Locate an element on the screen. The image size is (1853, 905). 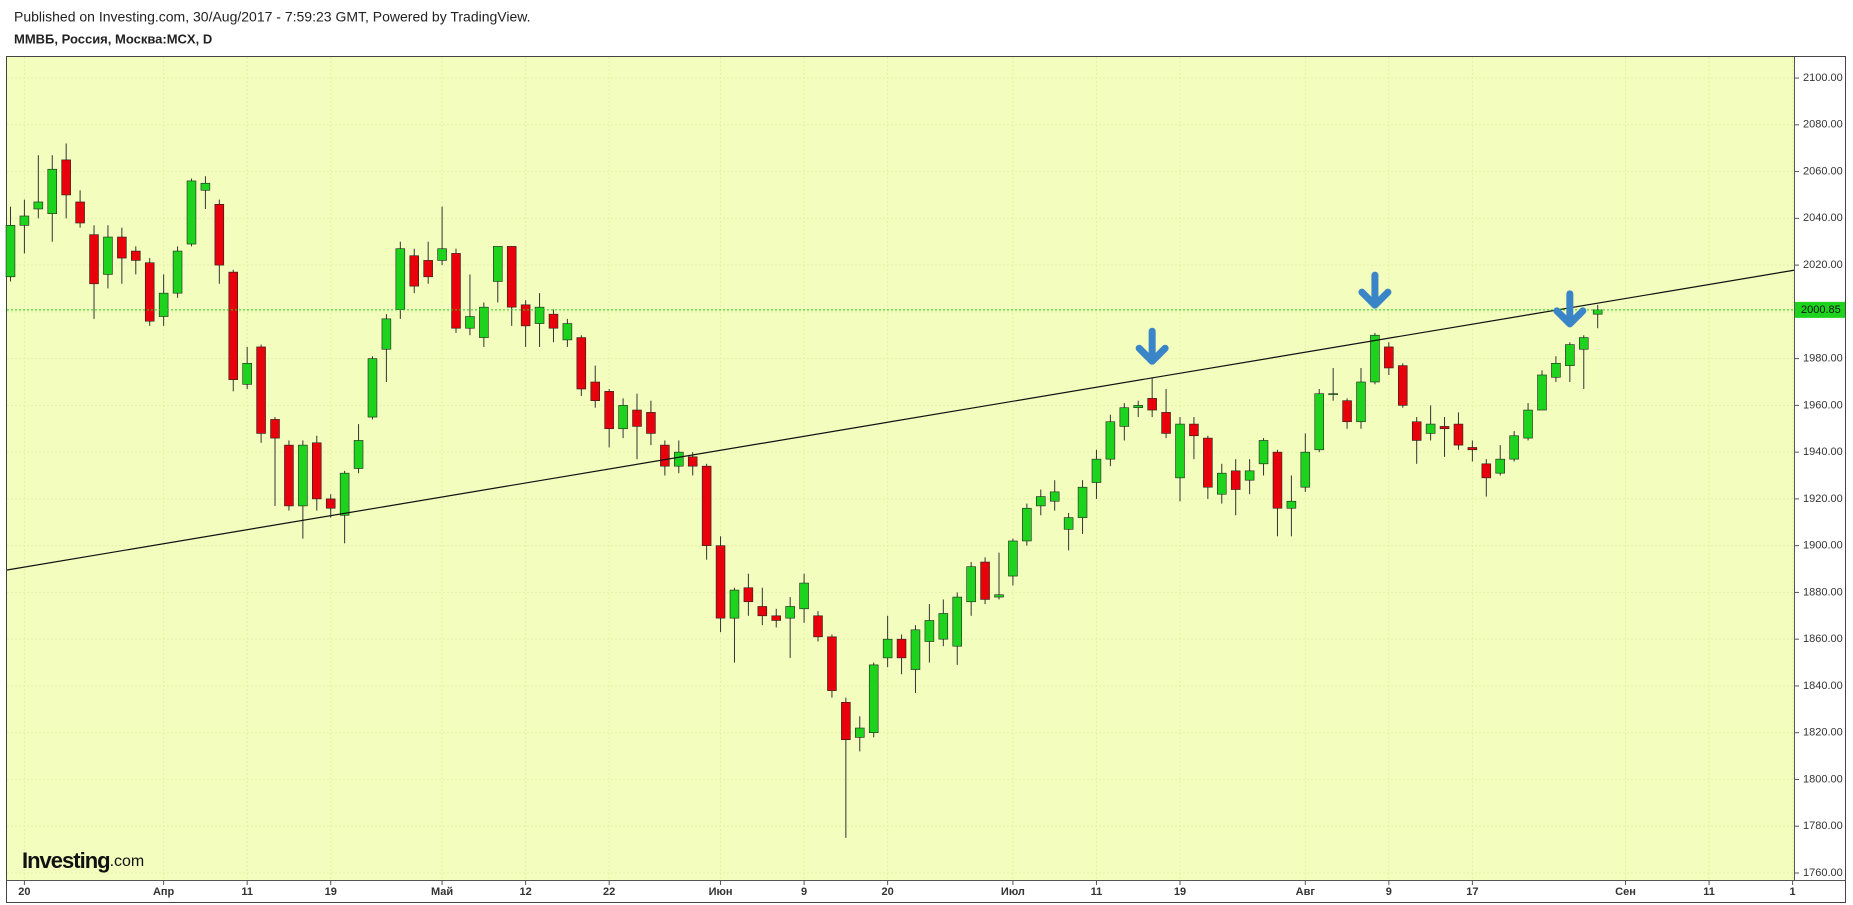
last-price-label: 2000.85 is located at coordinates (1821, 310).